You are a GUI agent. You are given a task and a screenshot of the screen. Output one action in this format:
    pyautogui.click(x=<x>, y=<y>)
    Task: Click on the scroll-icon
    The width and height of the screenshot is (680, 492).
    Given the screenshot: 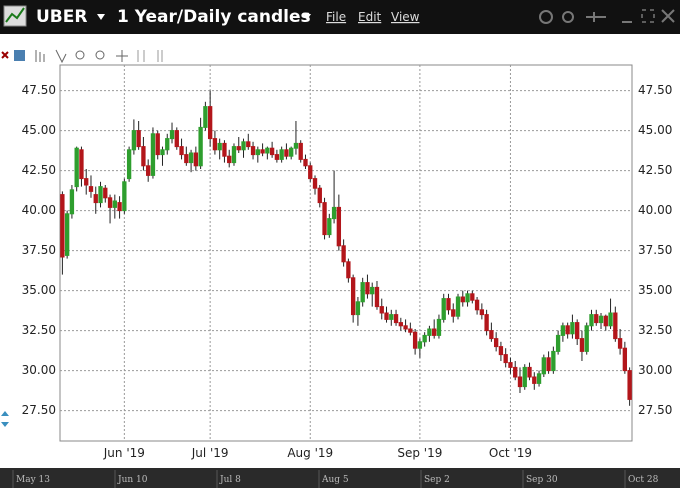 What is the action you would take?
    pyautogui.click(x=5, y=420)
    